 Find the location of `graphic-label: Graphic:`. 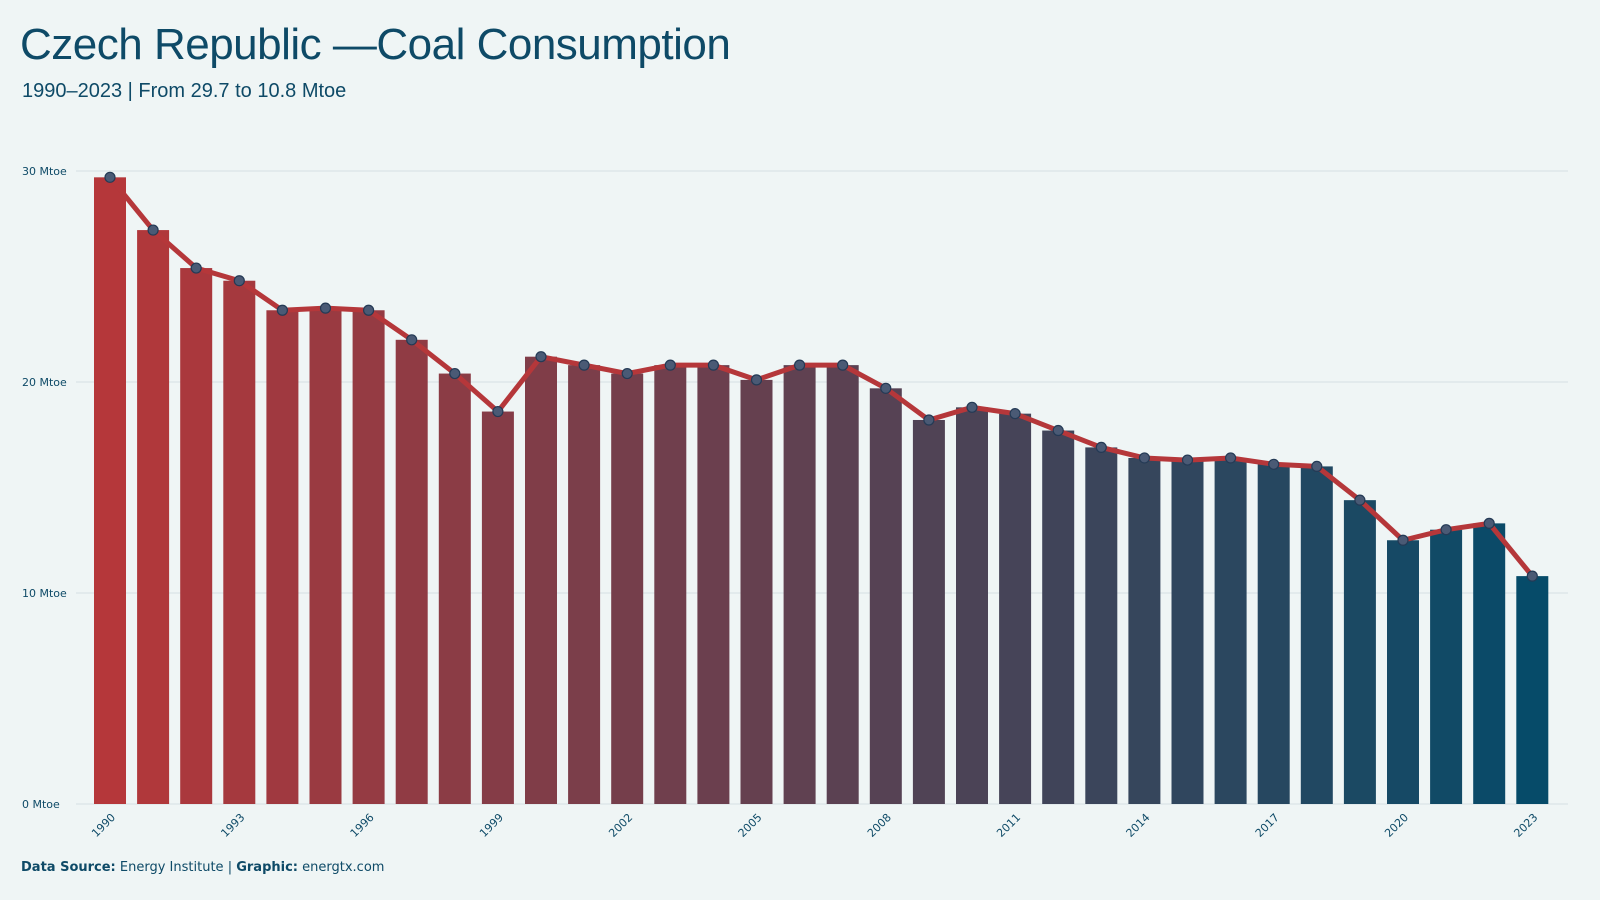

graphic-label: Graphic: is located at coordinates (267, 867).